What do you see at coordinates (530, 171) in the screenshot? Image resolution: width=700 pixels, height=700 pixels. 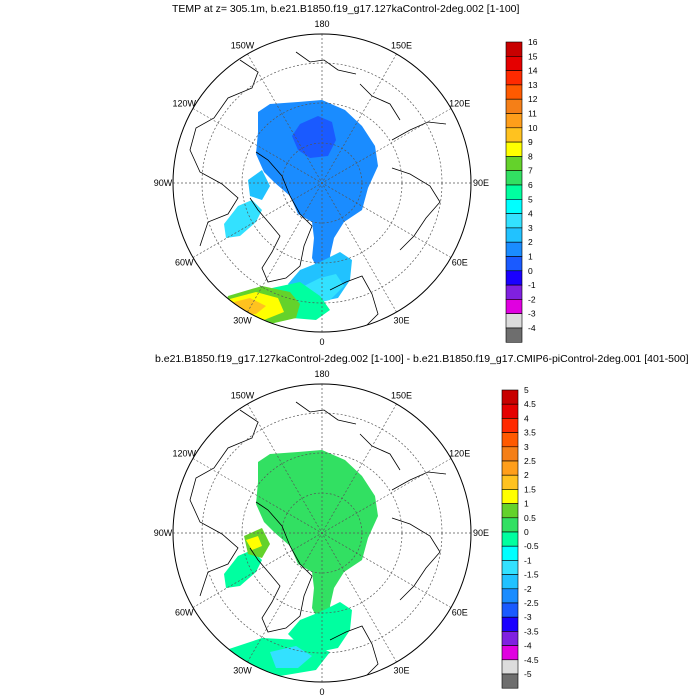 I see `colorbar-label: 7` at bounding box center [530, 171].